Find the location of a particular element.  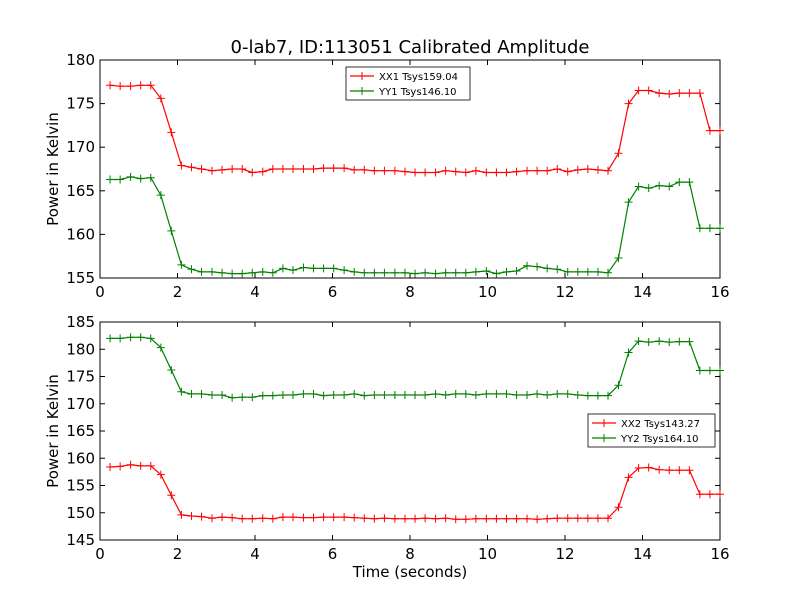

x-tick-label: 10 is located at coordinates (487, 554).